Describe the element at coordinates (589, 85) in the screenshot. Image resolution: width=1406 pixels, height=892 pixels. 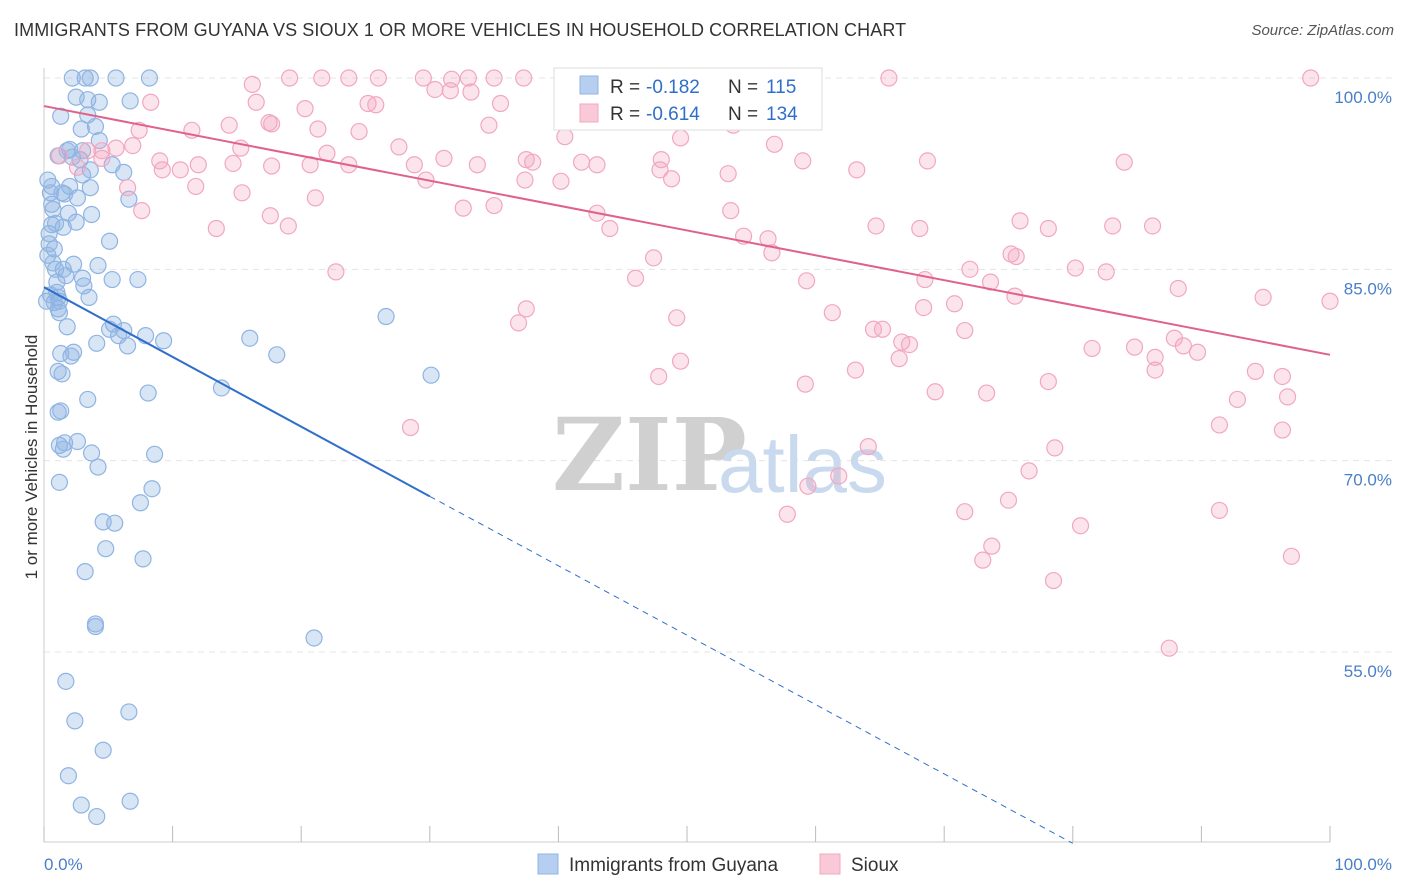
I see `stats-swatch-guyana` at that location.